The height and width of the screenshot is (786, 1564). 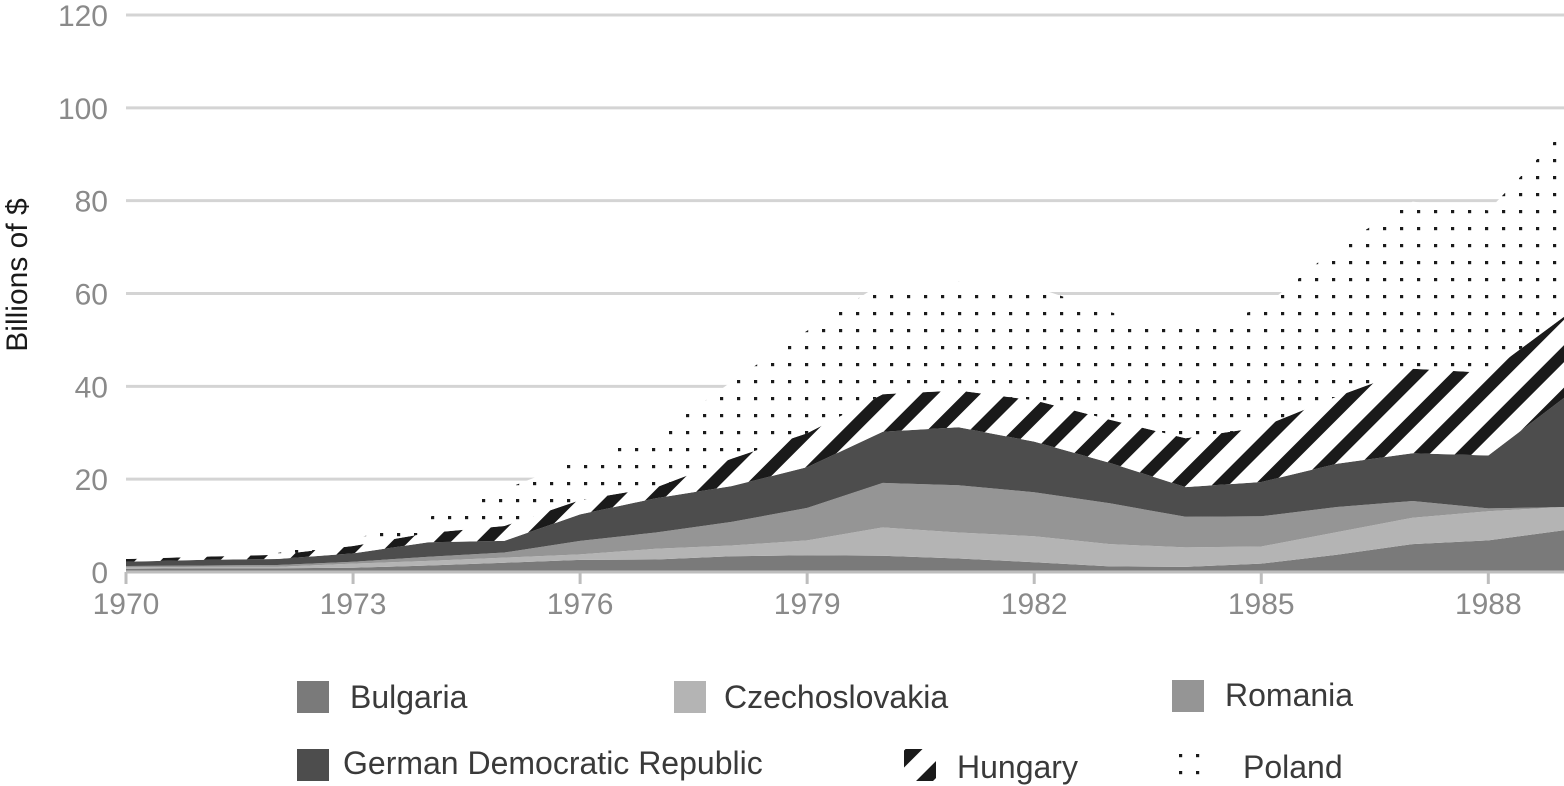 I want to click on x-tick-label: 1985, so click(x=1261, y=604).